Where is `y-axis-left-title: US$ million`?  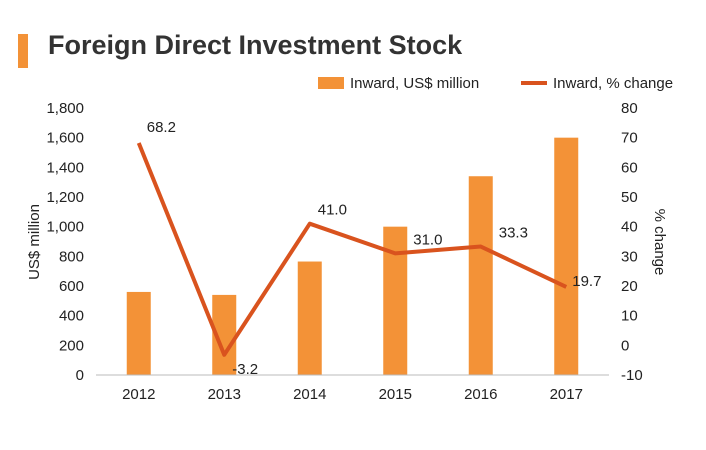 y-axis-left-title: US$ million is located at coordinates (34, 242).